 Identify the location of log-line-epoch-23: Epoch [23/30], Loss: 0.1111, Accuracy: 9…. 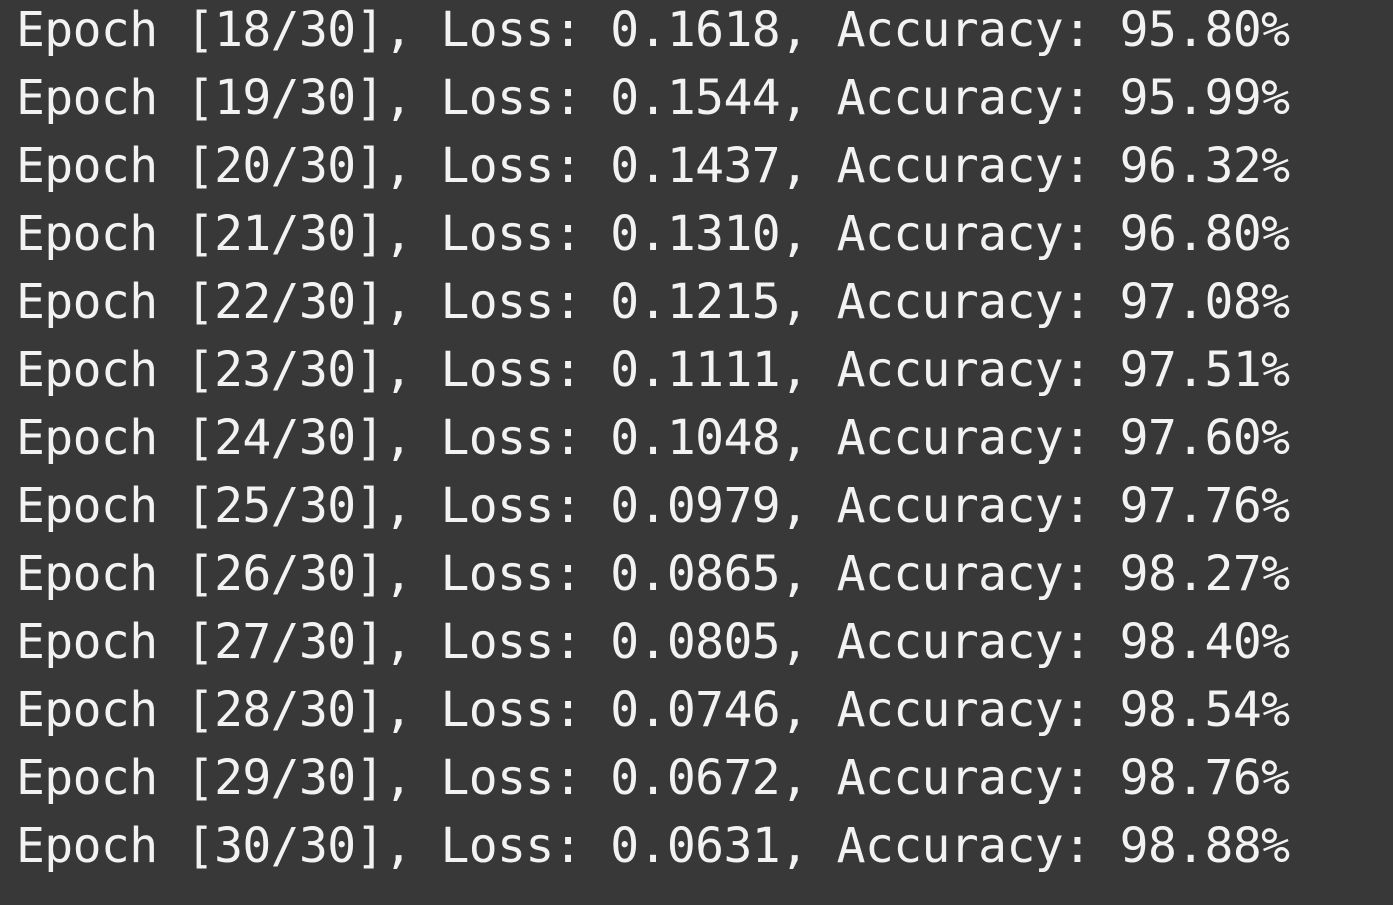
(653, 370).